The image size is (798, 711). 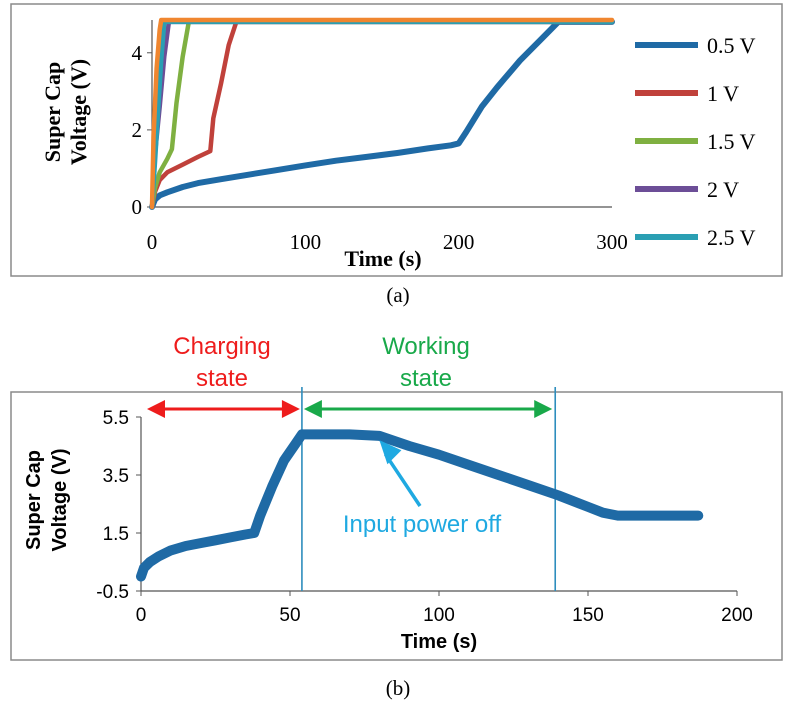 I want to click on panel-b-ylabel-line2: Voltage (V), so click(x=60, y=500).